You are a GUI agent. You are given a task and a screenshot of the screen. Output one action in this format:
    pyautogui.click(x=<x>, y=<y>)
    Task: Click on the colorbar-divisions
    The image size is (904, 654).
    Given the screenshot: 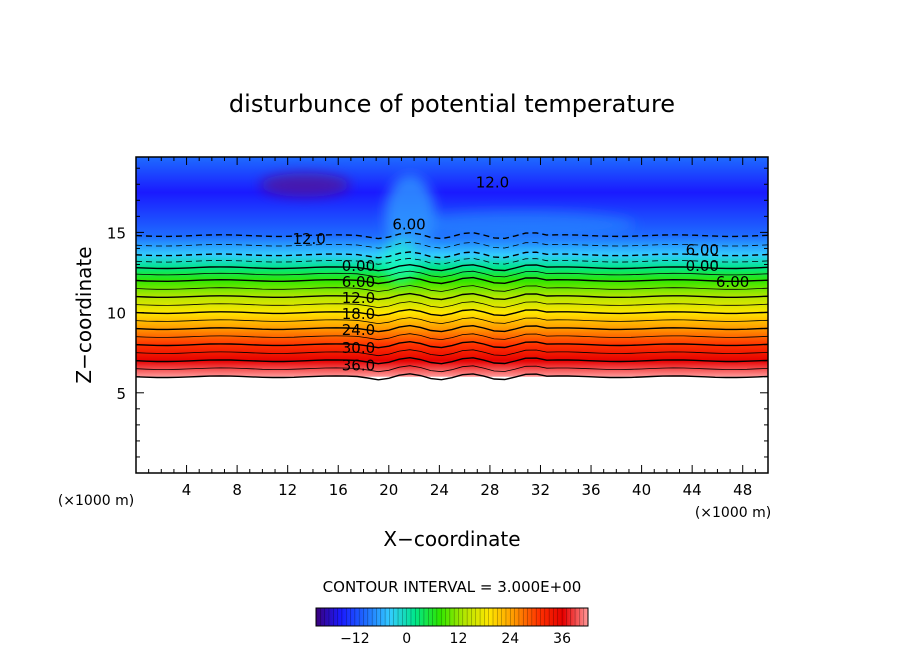 What is the action you would take?
    pyautogui.click(x=452, y=617)
    